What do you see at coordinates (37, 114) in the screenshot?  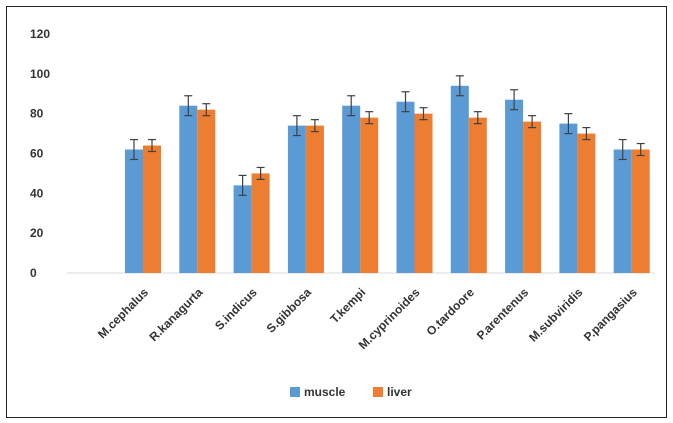 I see `y-tick-label: 80` at bounding box center [37, 114].